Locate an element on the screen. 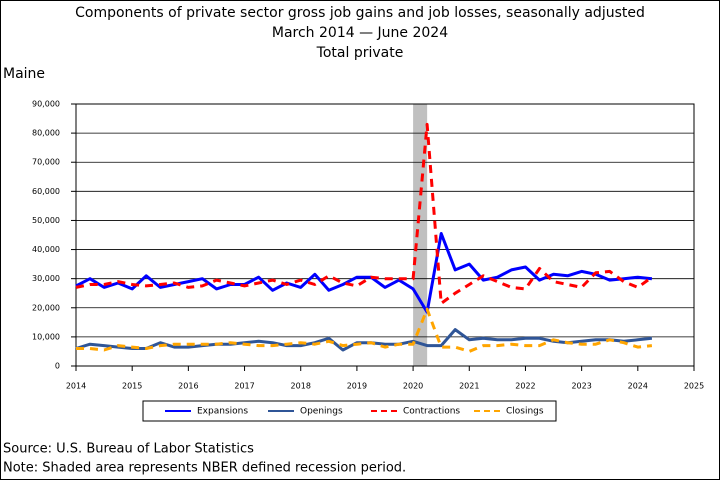 Image resolution: width=720 pixels, height=480 pixels. legend-box is located at coordinates (349, 411).